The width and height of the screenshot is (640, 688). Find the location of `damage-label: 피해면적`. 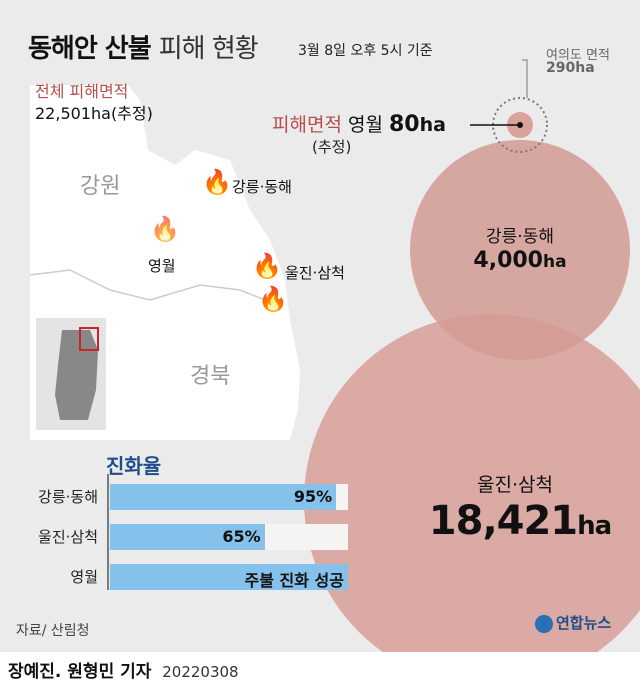

damage-label: 피해면적 is located at coordinates (307, 125).